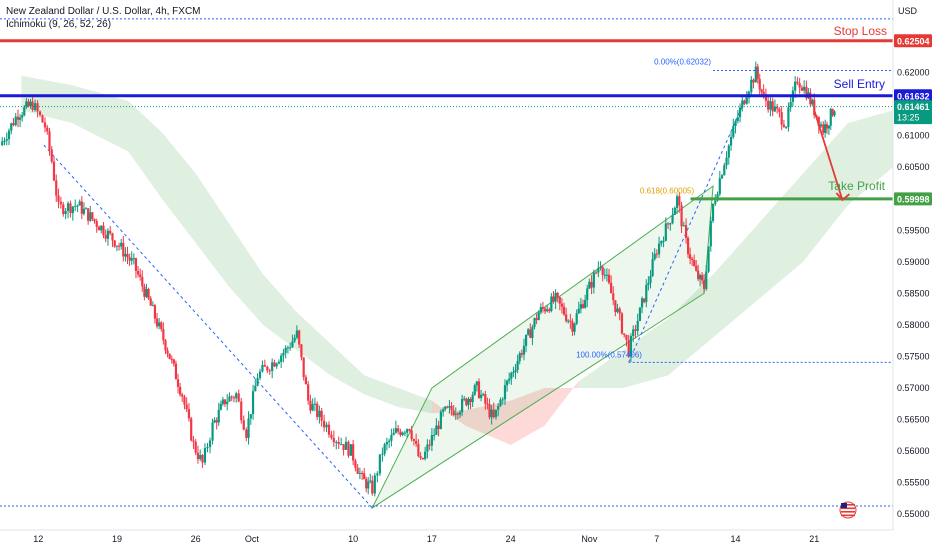  Describe the element at coordinates (814, 539) in the screenshot. I see `x-tick-label: 21` at that location.